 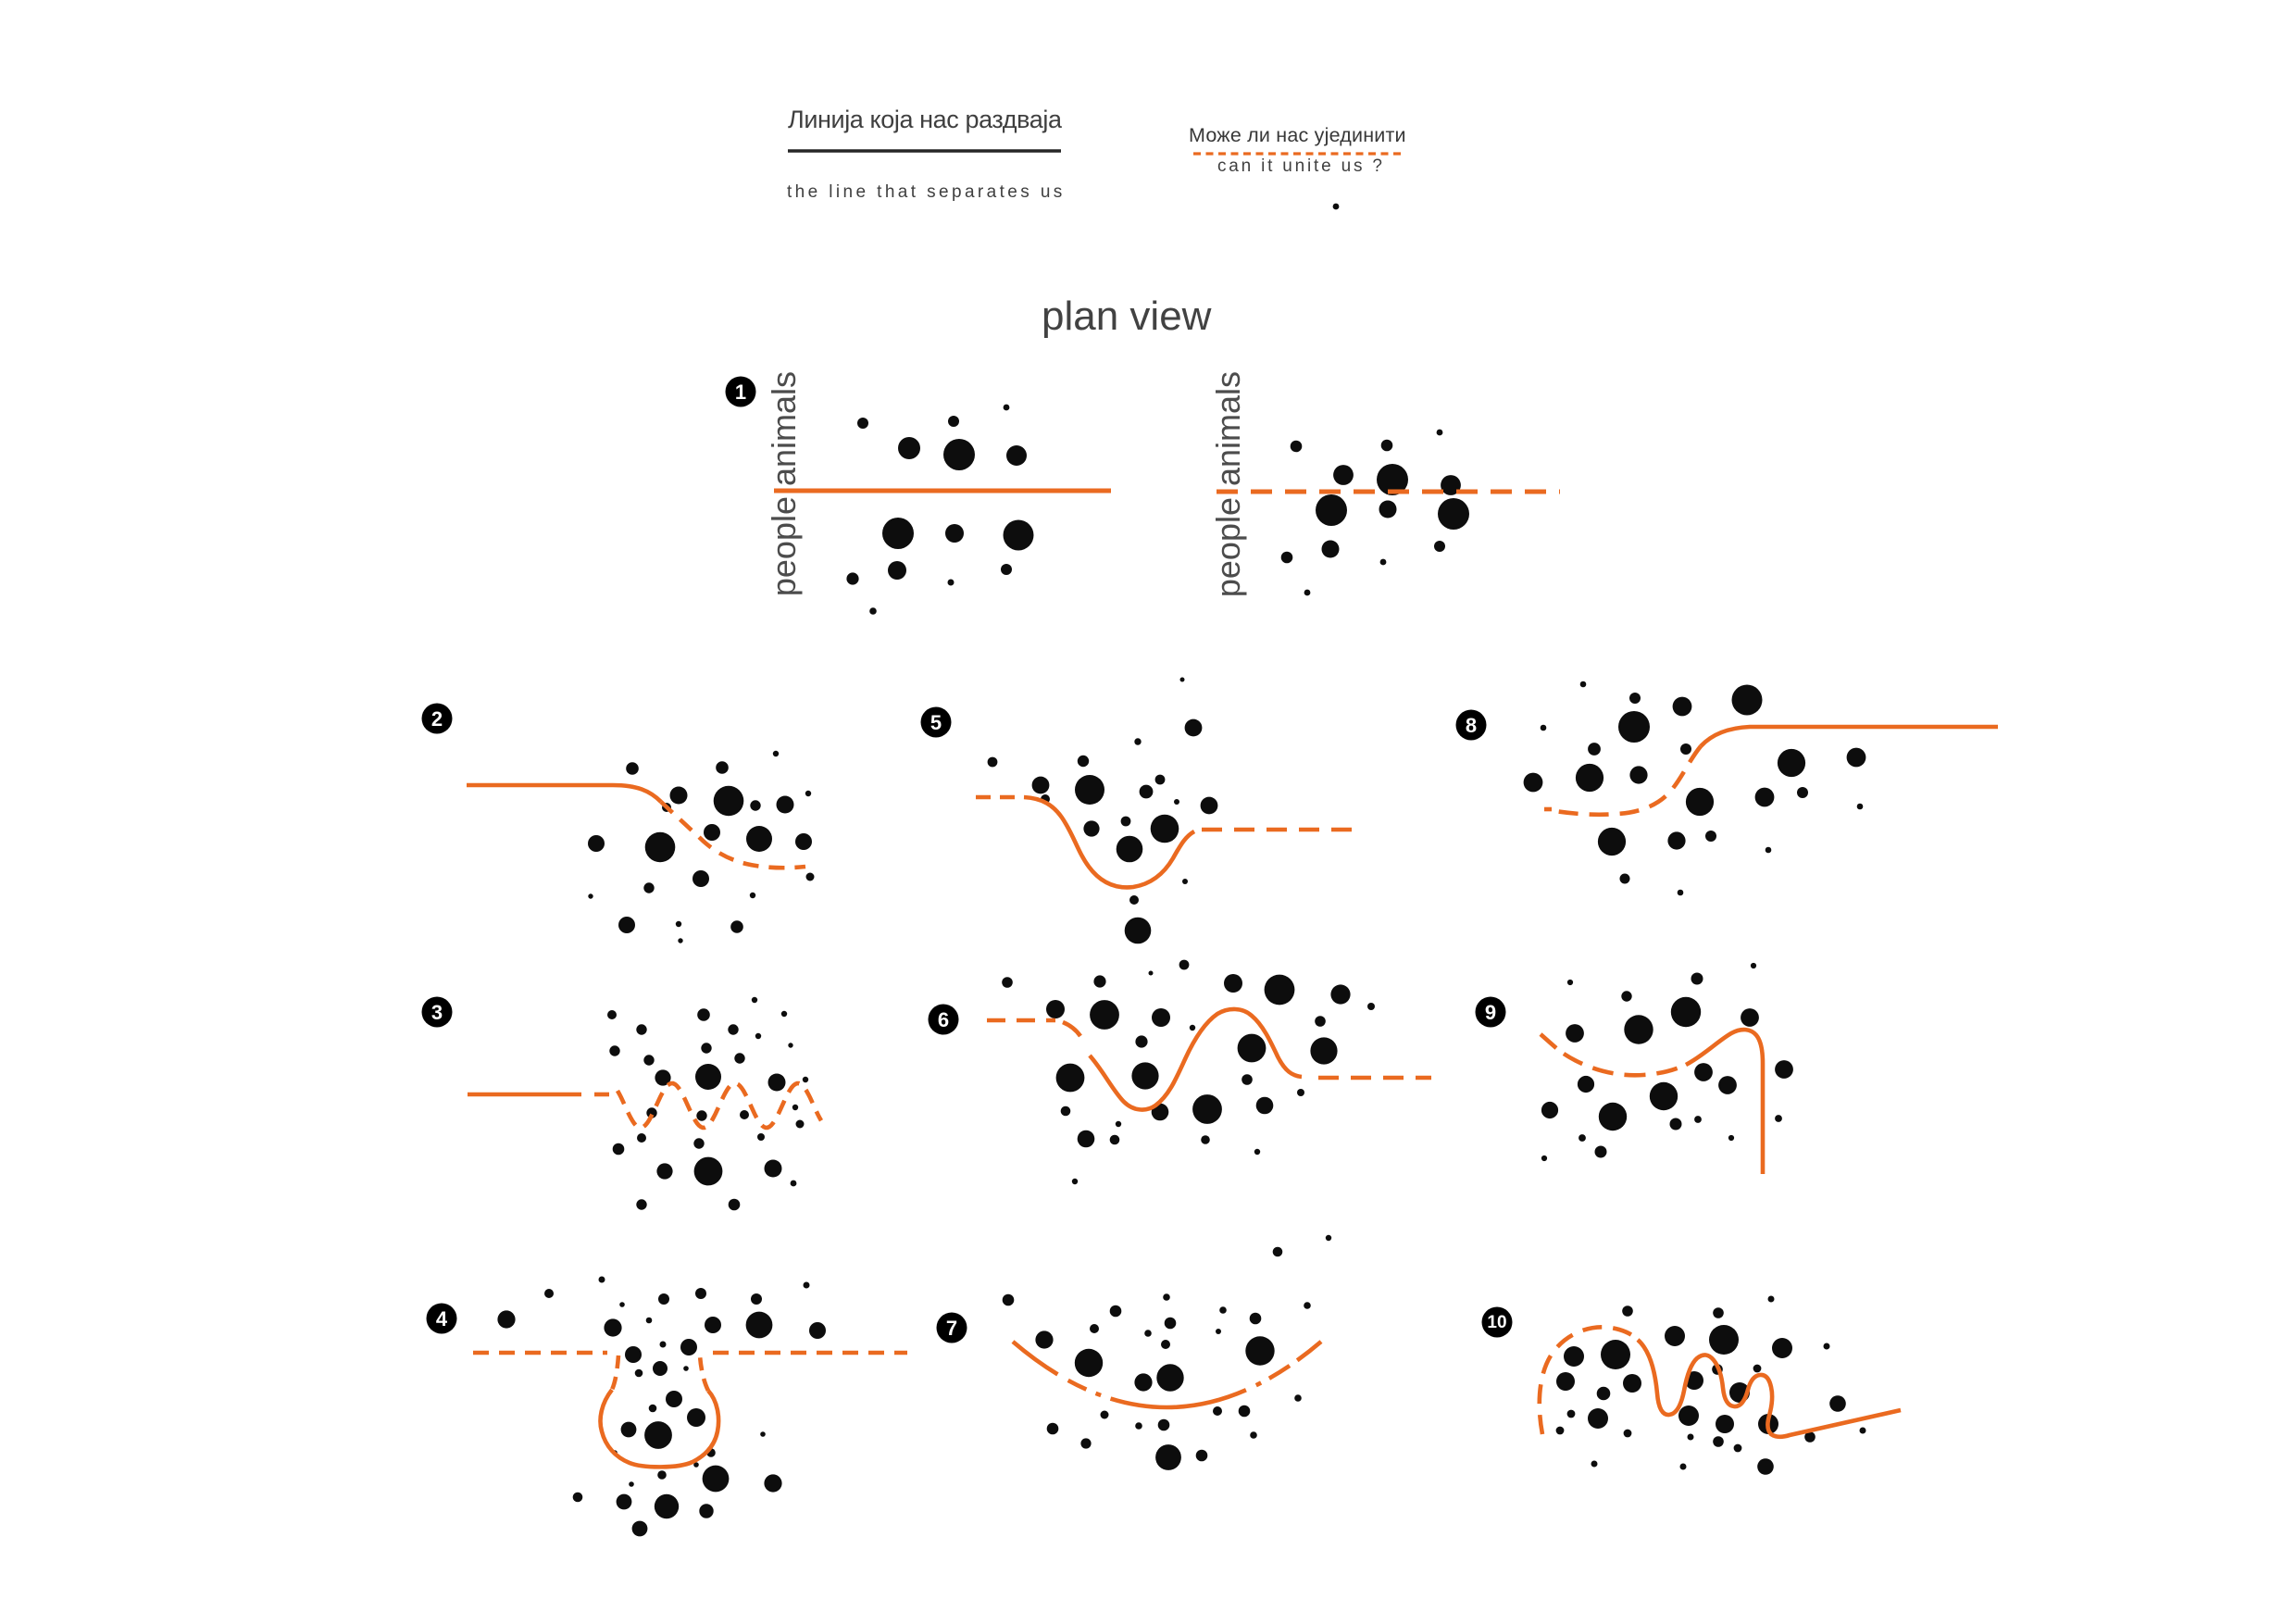 What do you see at coordinates (952, 1328) in the screenshot?
I see `svg-text: 7` at bounding box center [952, 1328].